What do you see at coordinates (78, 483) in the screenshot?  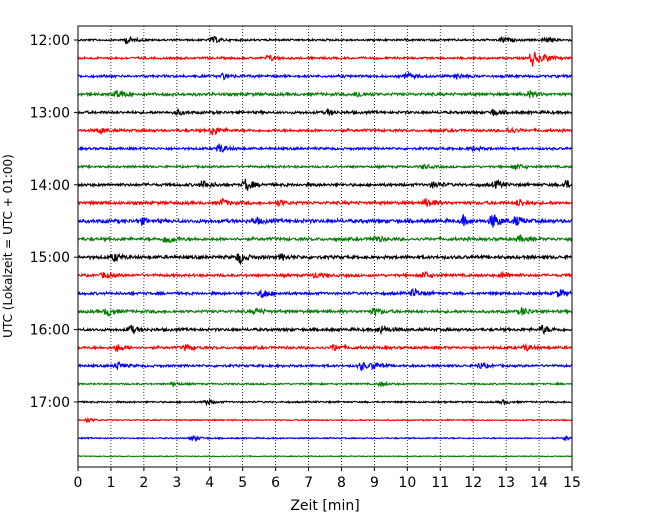 I see `x-tick-label: 0` at bounding box center [78, 483].